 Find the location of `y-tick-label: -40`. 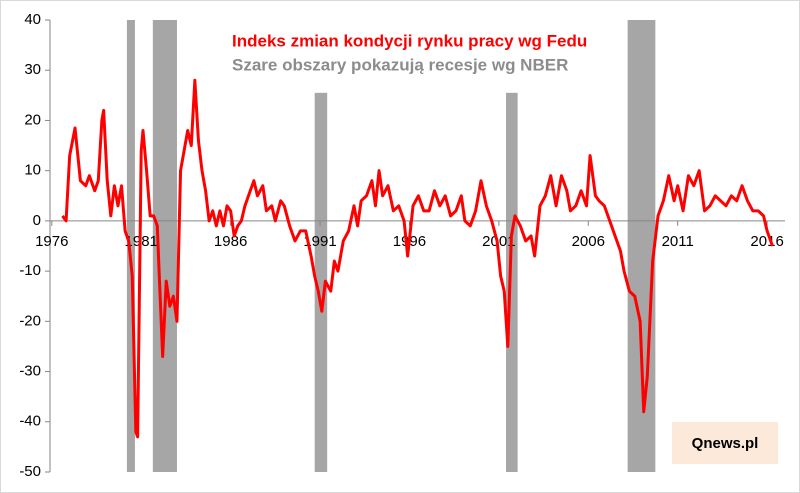

y-tick-label: -40 is located at coordinates (30, 421).